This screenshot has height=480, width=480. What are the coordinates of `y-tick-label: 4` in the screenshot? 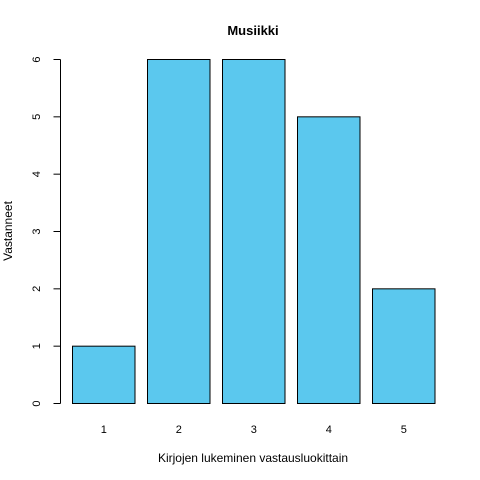 It's located at (37, 174).